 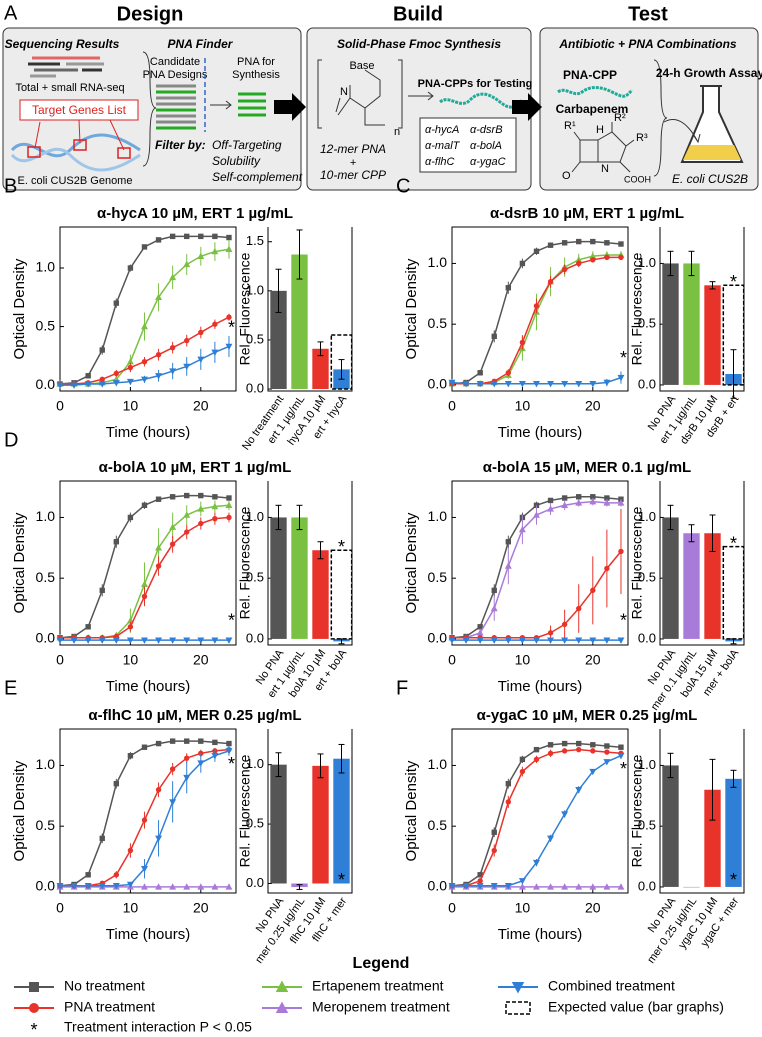 What do you see at coordinates (593, 908) in the screenshot?
I see `x-tick-label: 20` at bounding box center [593, 908].